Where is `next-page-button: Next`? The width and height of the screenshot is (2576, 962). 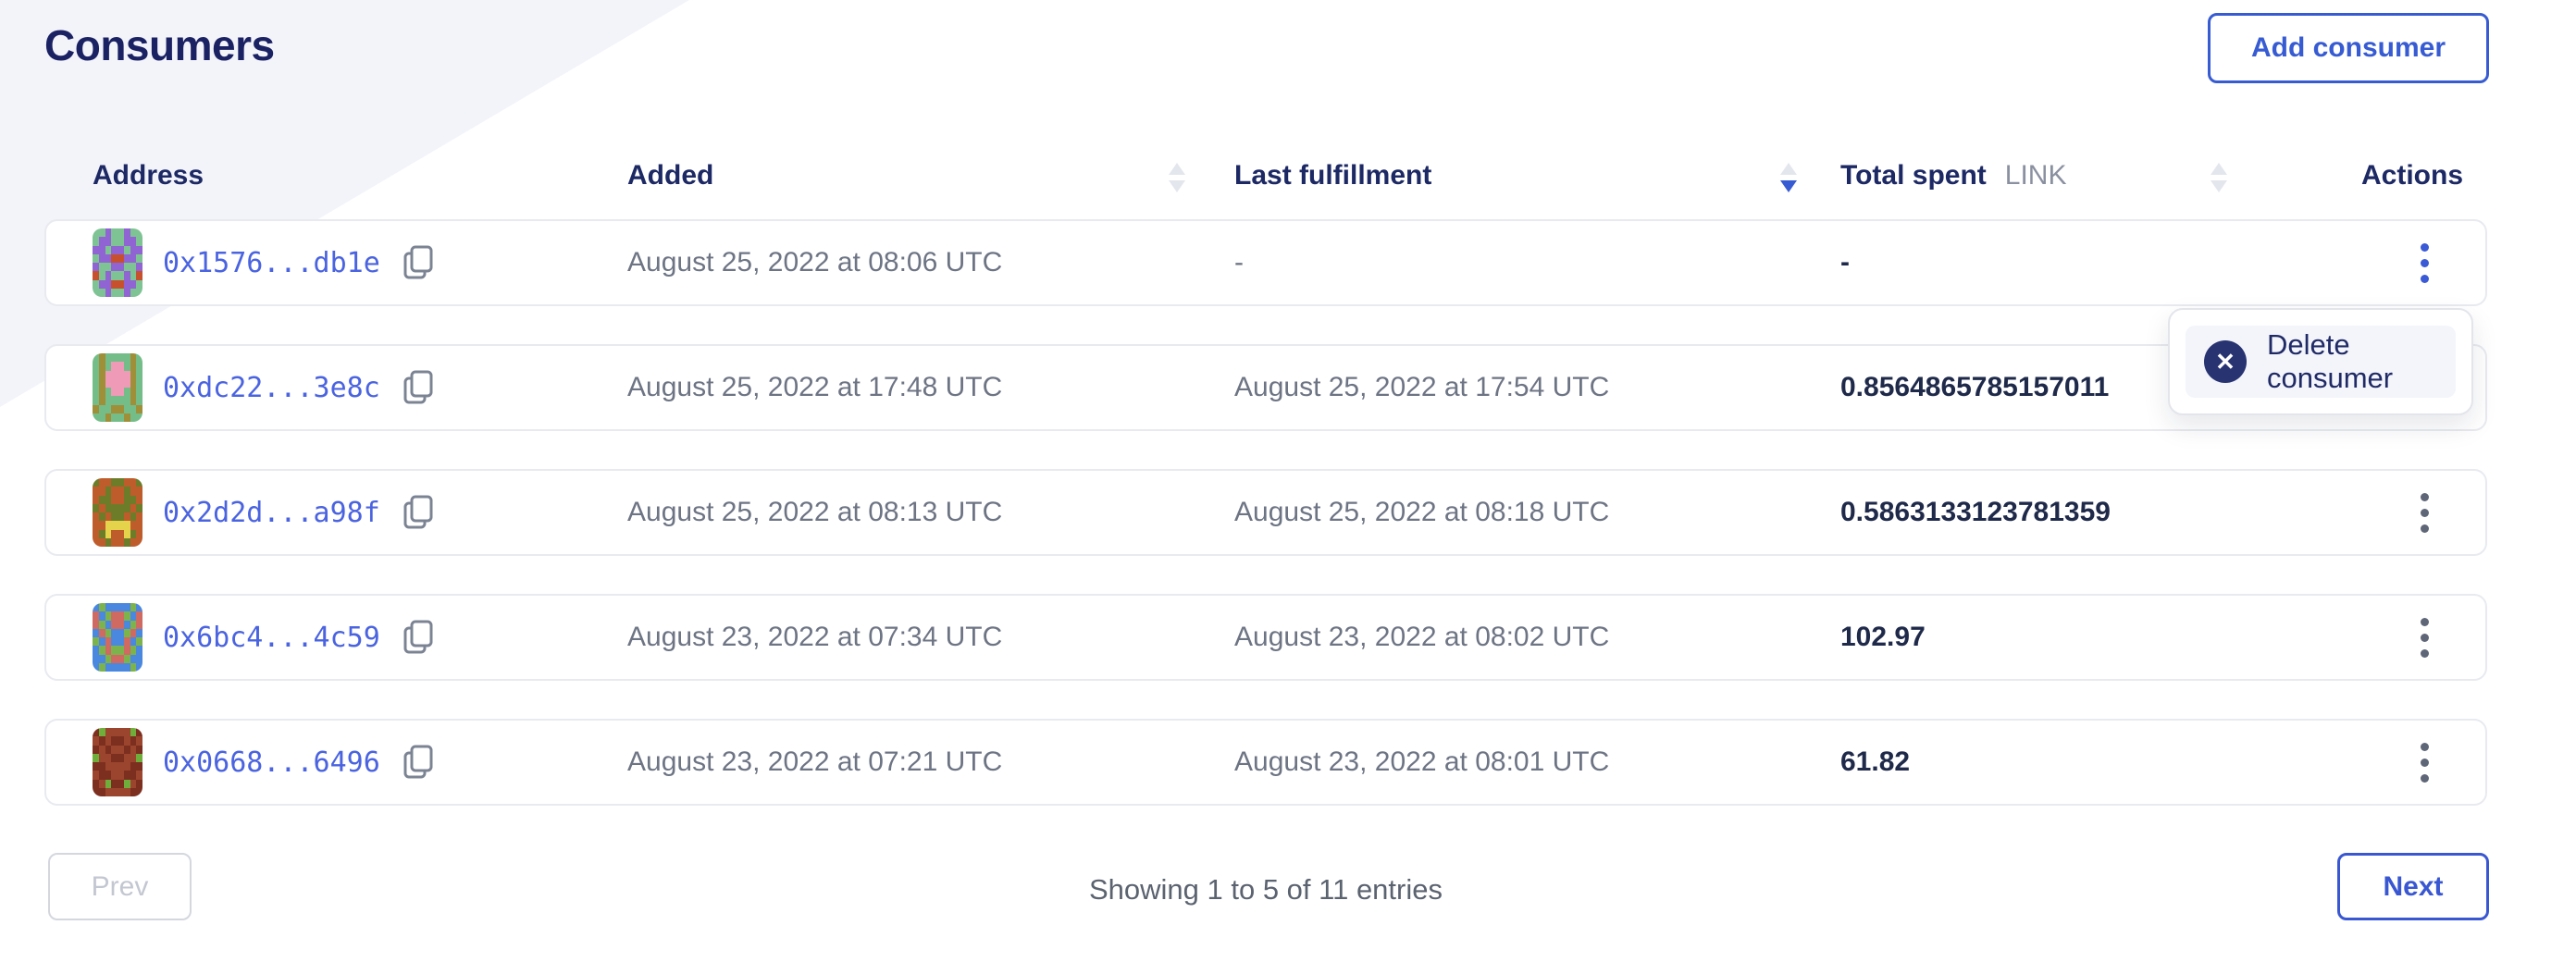 next-page-button: Next is located at coordinates (2413, 887).